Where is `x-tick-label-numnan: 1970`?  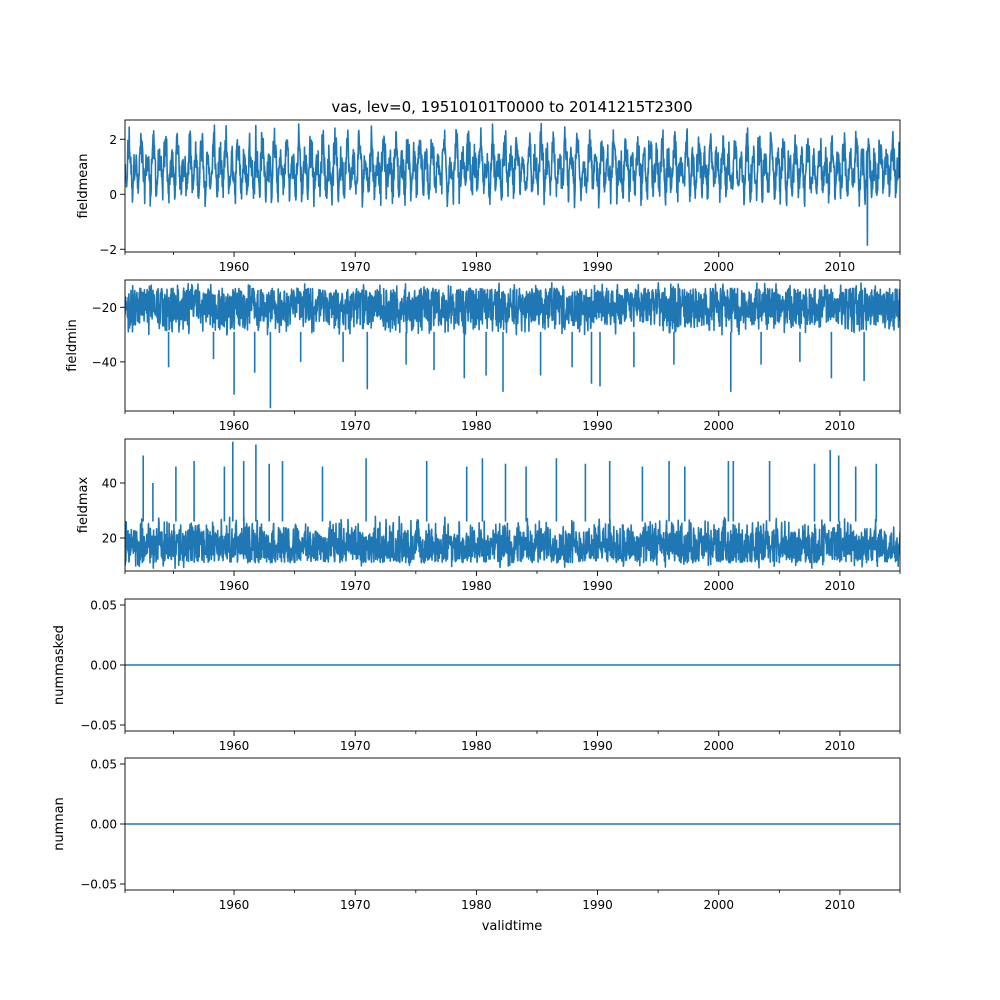
x-tick-label-numnan: 1970 is located at coordinates (355, 905).